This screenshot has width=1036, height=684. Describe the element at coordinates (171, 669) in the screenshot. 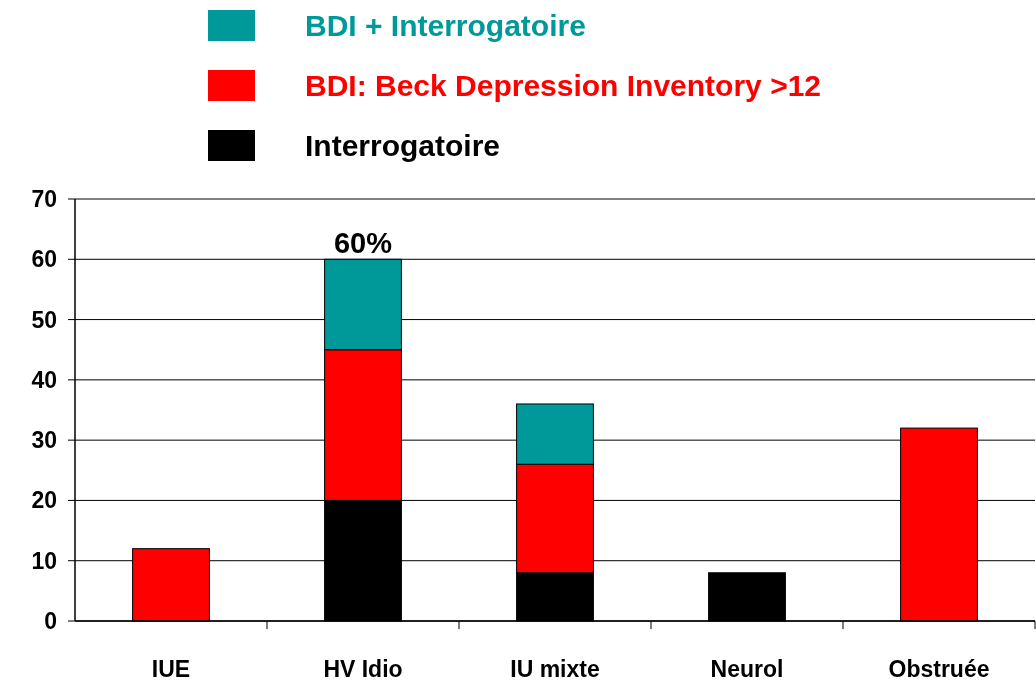

I see `x-tick-label: IUE` at that location.